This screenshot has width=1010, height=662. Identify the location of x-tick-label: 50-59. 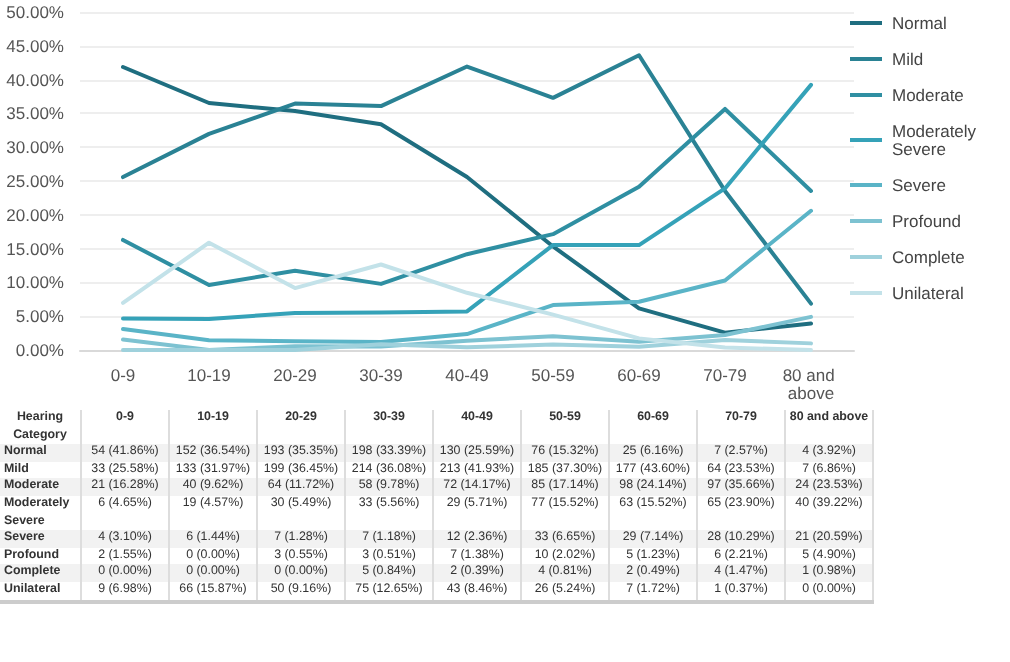
(553, 375).